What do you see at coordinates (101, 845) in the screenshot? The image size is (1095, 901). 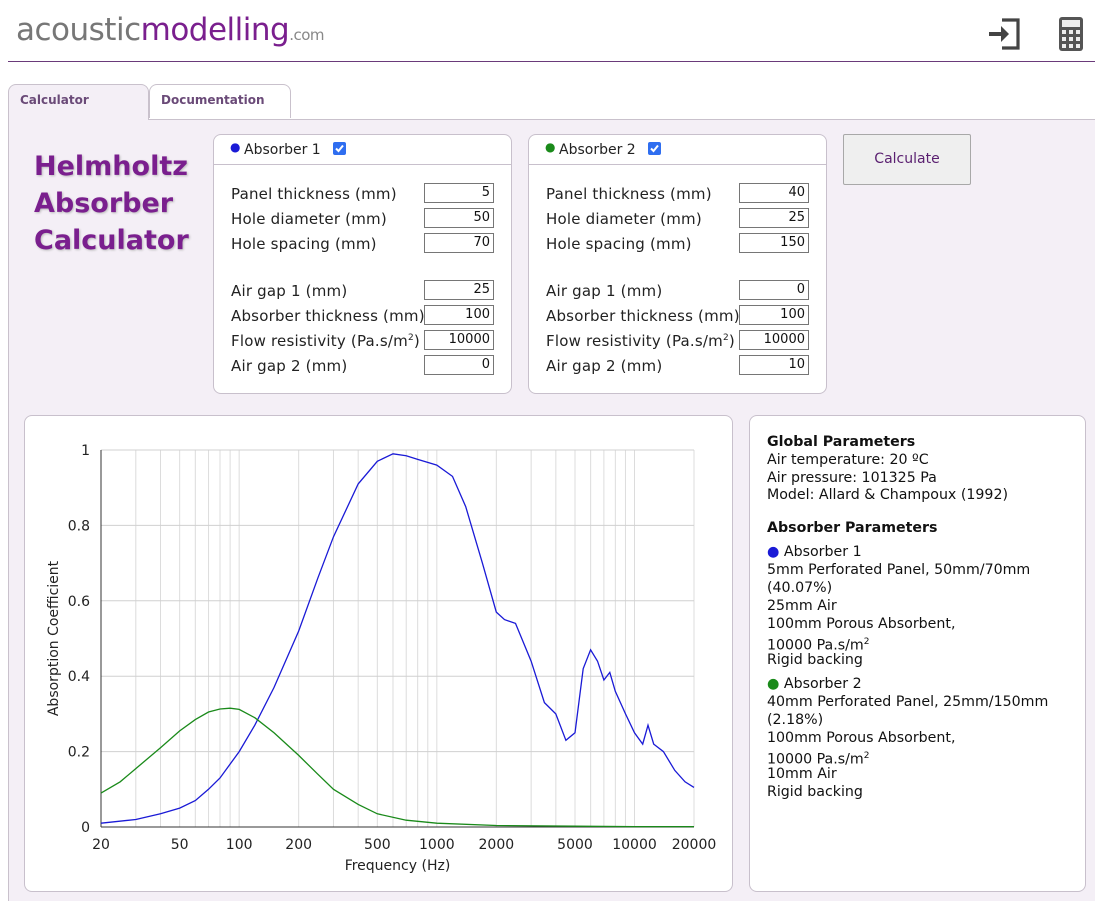 I see `x-tick-label: 20` at bounding box center [101, 845].